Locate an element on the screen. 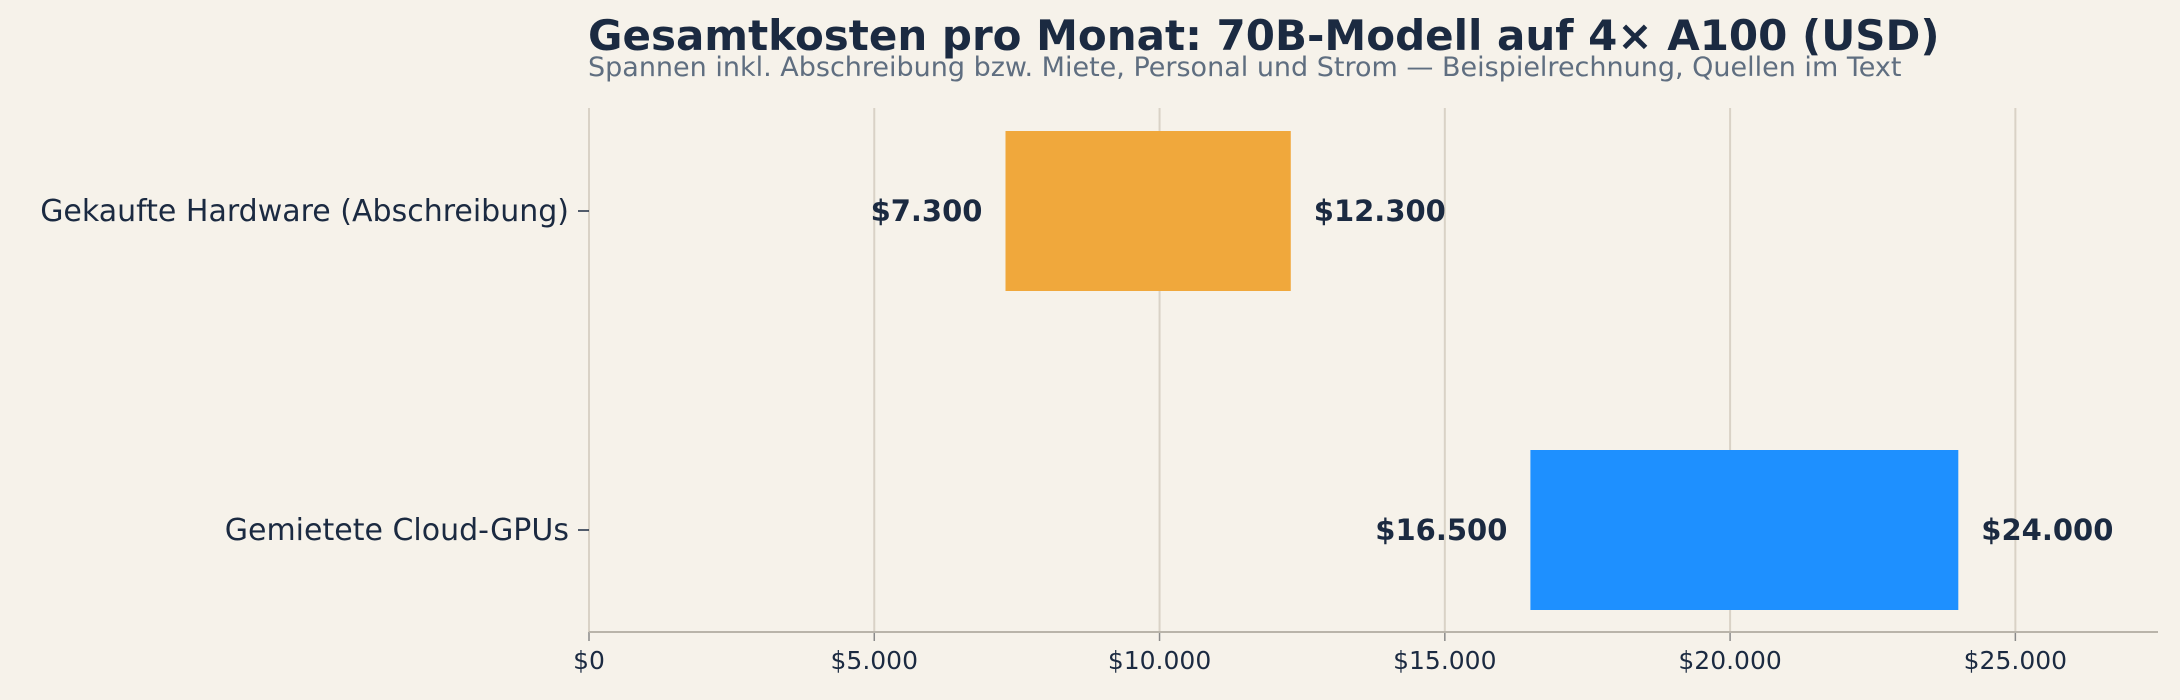 This screenshot has height=700, width=2180. category-label: Gekaufte Hardware (Abschreibung) is located at coordinates (304, 211).